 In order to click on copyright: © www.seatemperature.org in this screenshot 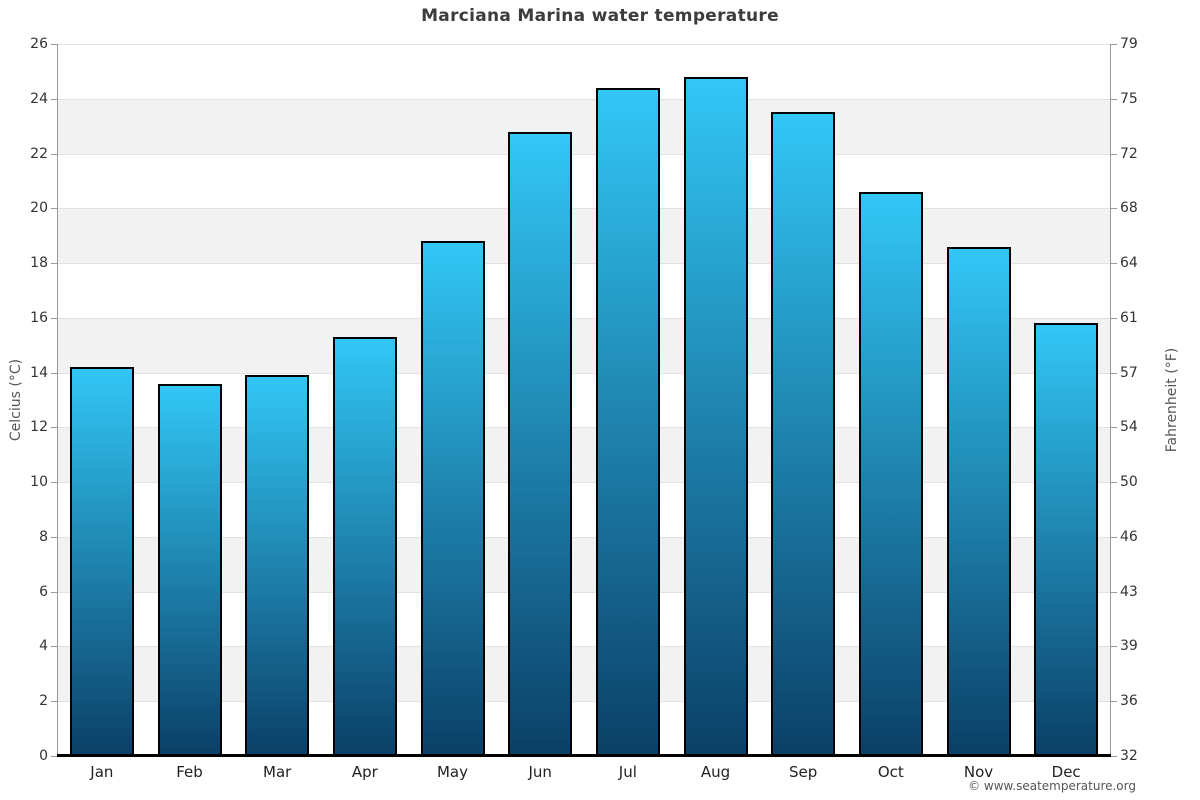, I will do `click(1052, 786)`.